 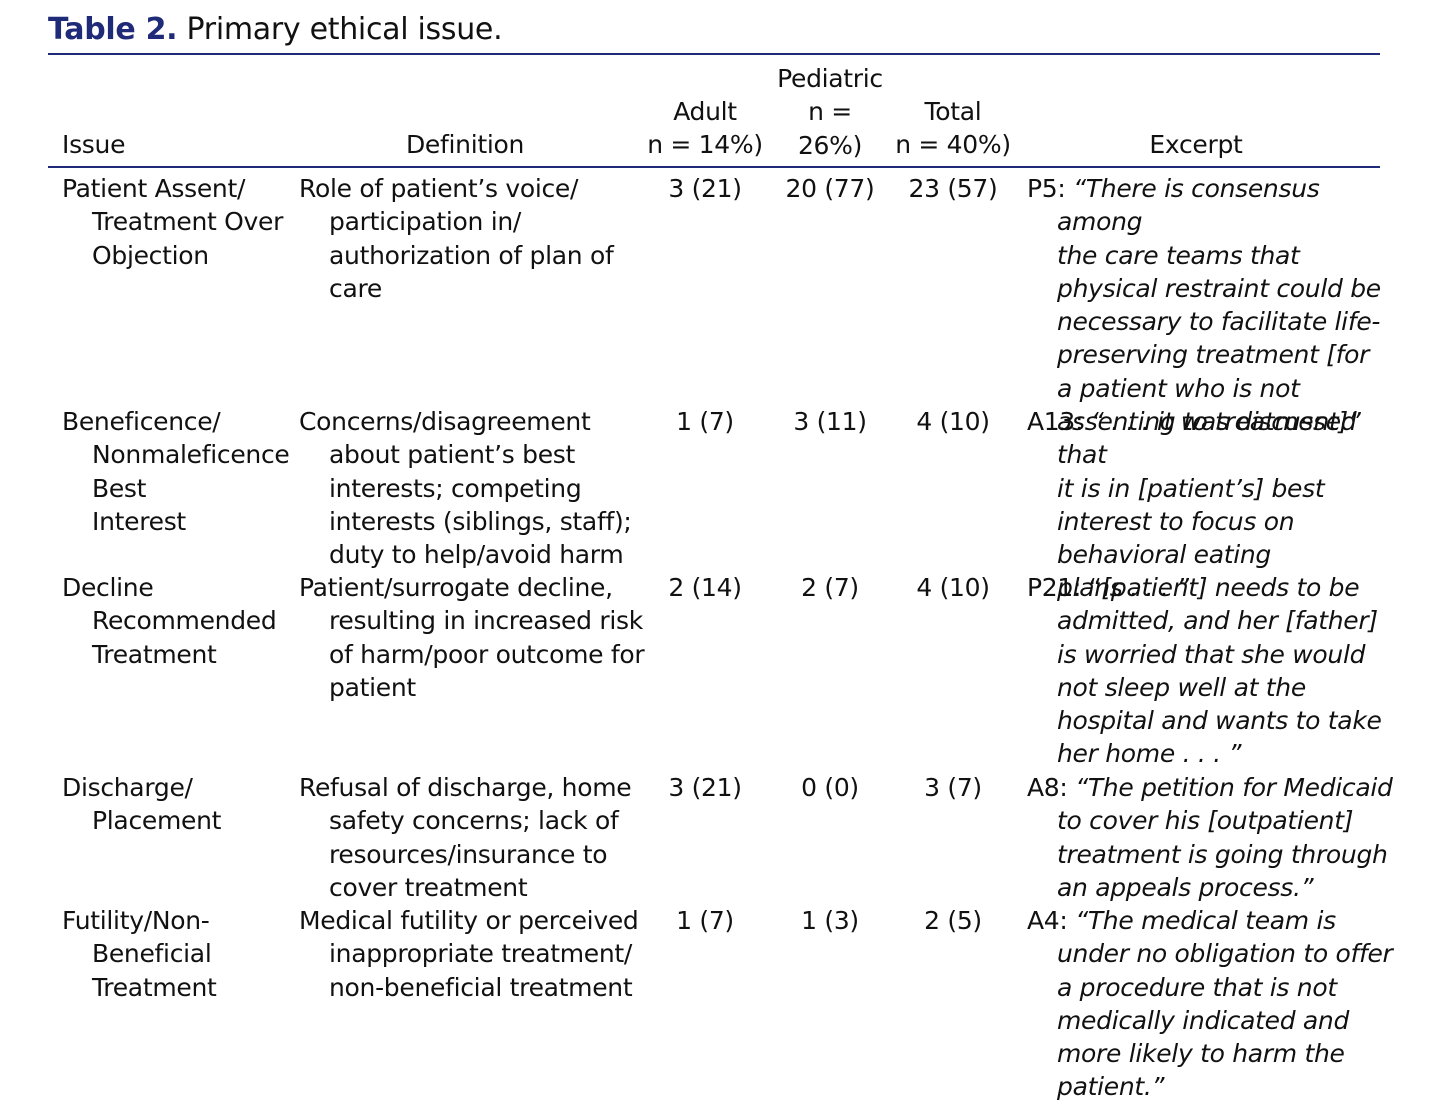 I want to click on cell-issue: Decline Recommended Treatment, so click(x=169, y=621).